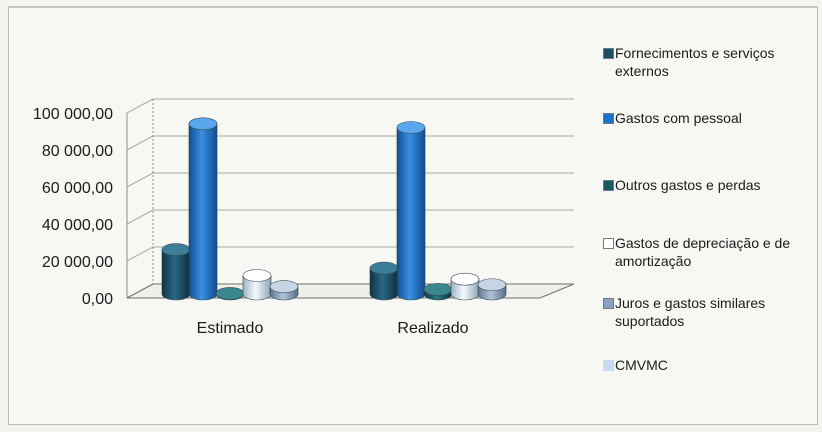 The image size is (822, 432). I want to click on x-category-label: Realizado, so click(432, 328).